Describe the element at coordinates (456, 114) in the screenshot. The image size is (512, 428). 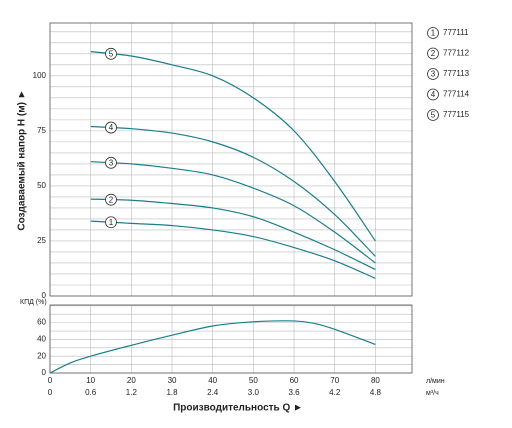
I see `legend-label: 777115` at that location.